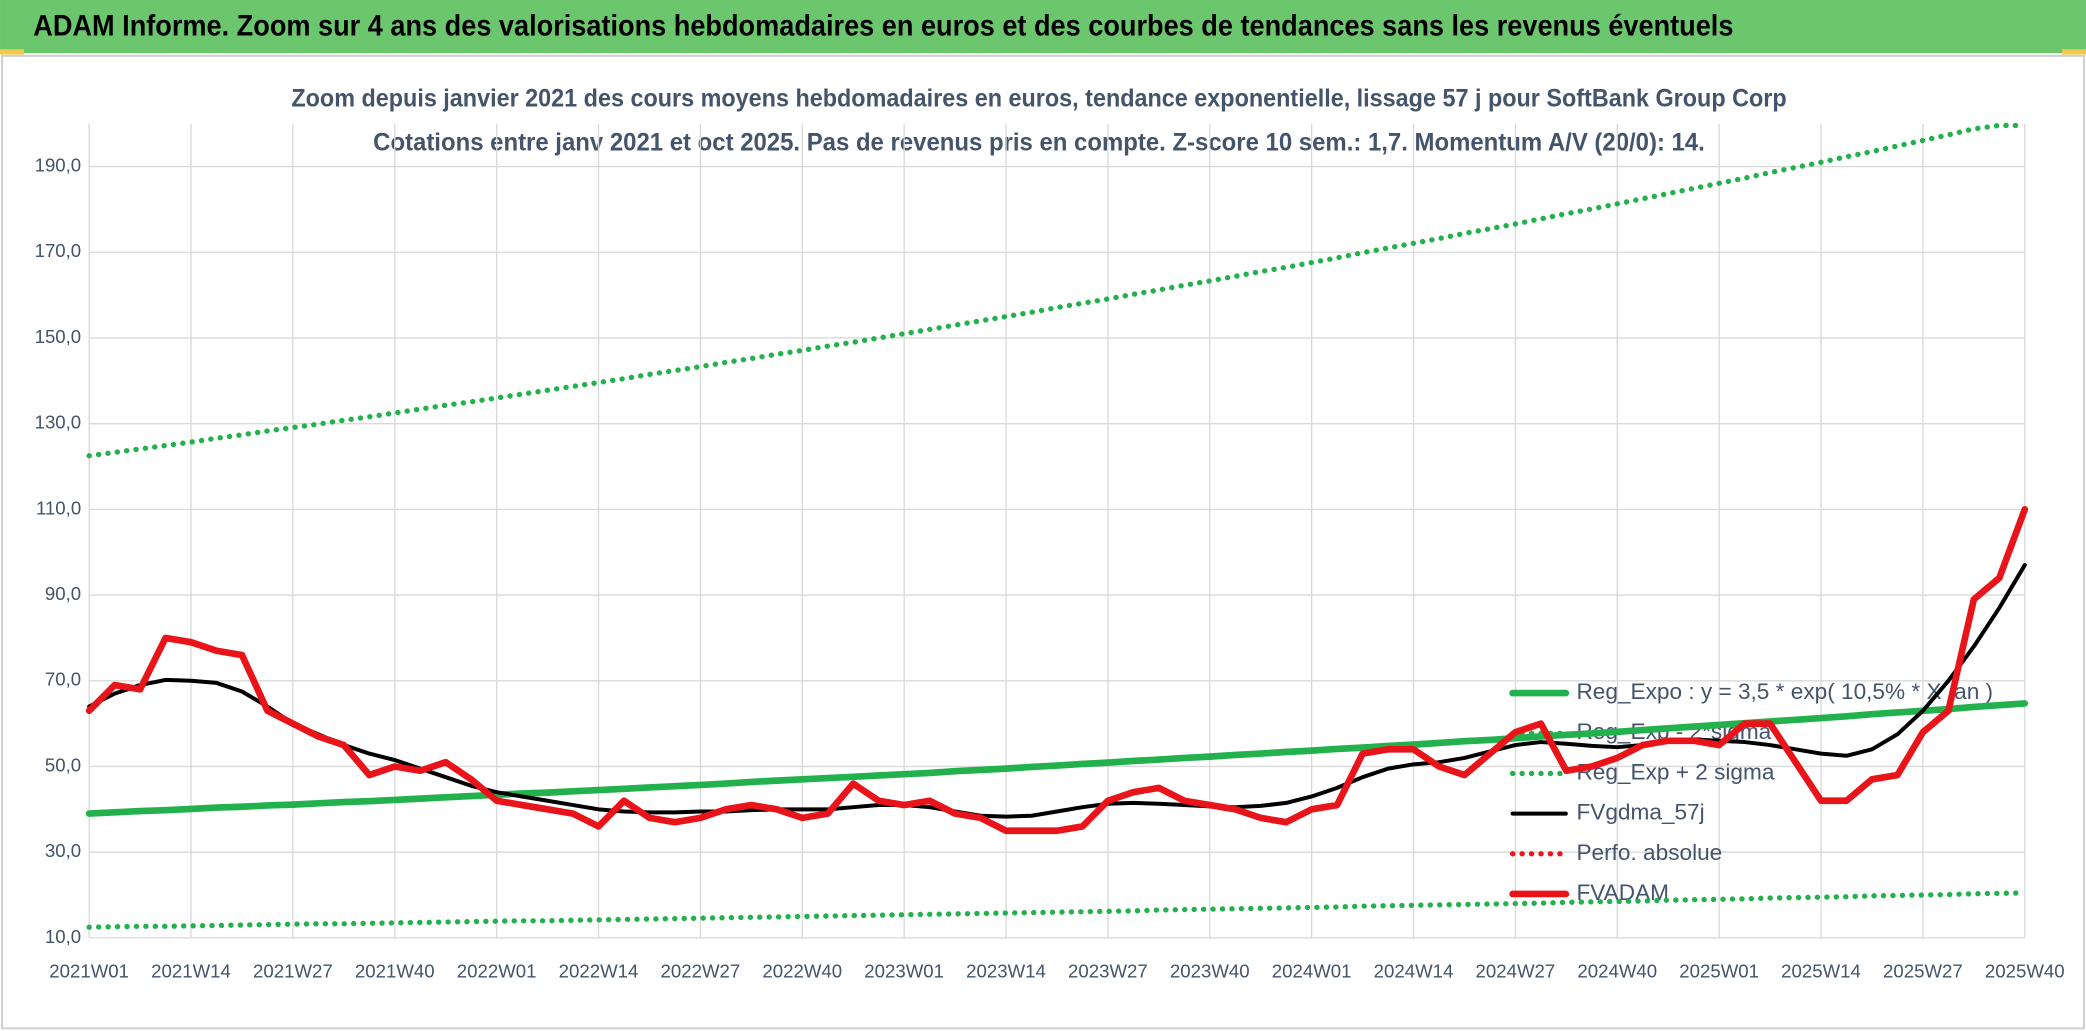  I want to click on x-tick-label: 2025W14, so click(1821, 970).